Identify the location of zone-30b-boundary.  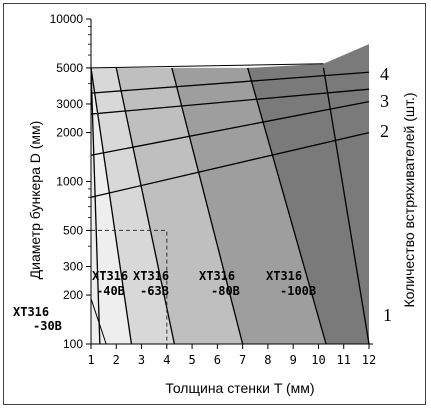
(98, 321).